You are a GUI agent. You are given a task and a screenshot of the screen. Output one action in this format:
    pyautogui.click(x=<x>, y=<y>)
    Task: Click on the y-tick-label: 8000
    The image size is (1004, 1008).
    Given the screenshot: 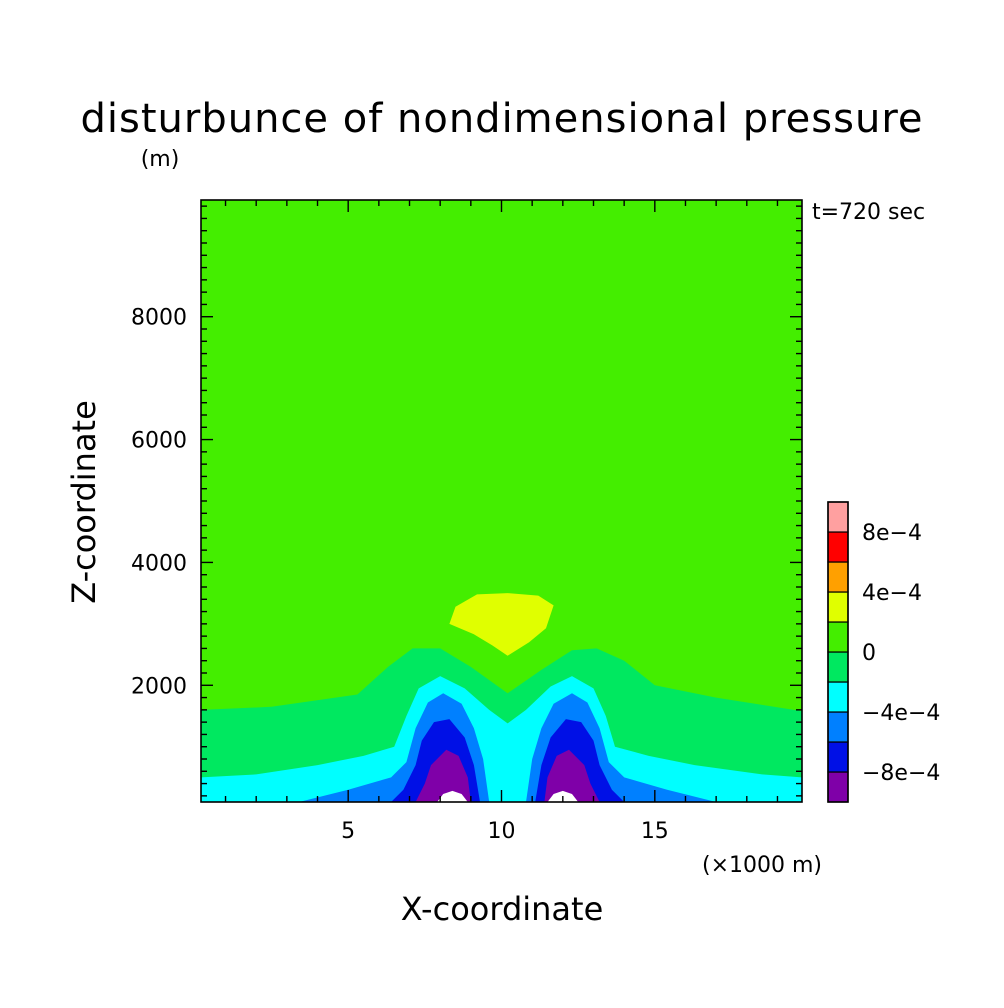 What is the action you would take?
    pyautogui.click(x=159, y=318)
    